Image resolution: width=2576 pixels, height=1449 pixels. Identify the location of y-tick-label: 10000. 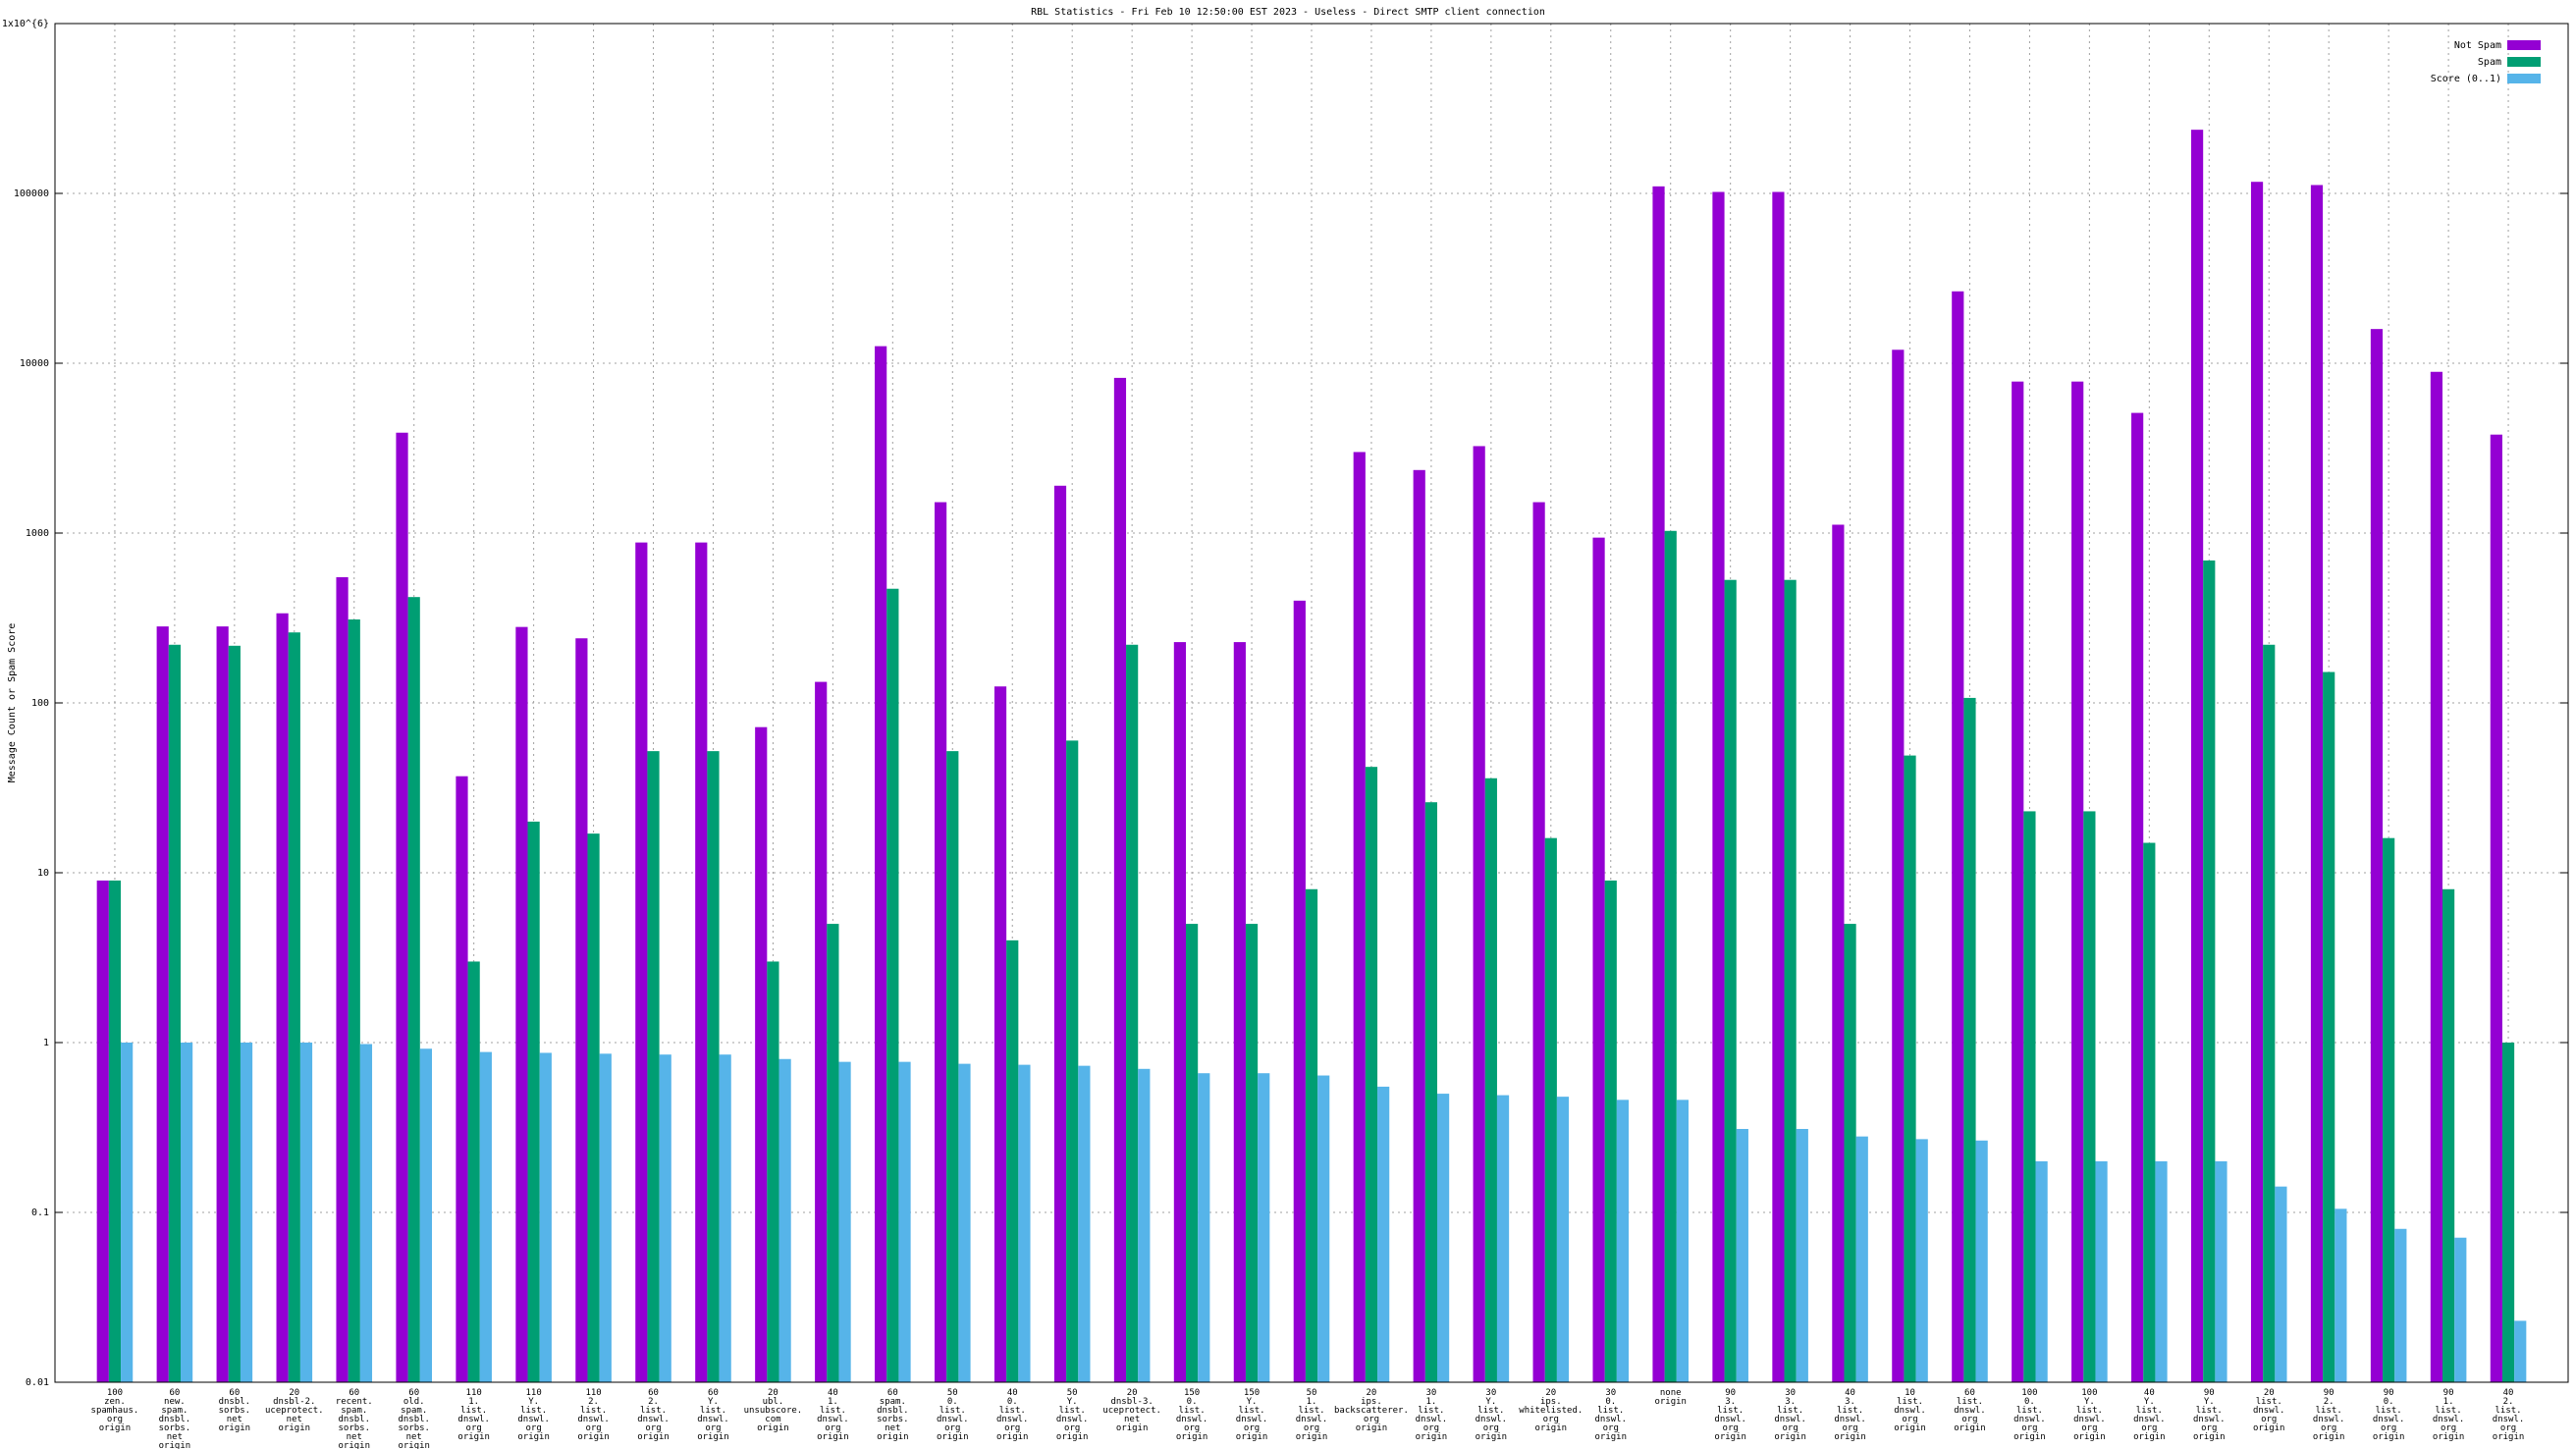
(34, 363).